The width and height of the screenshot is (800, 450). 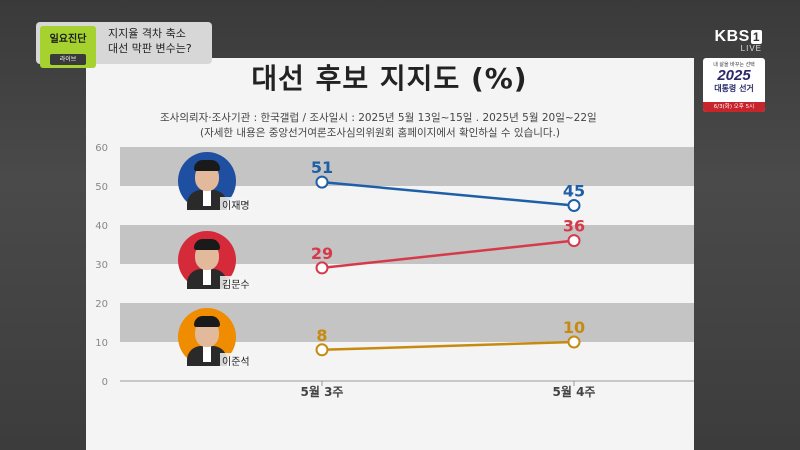 What do you see at coordinates (101, 187) in the screenshot?
I see `y-tick-label: 50` at bounding box center [101, 187].